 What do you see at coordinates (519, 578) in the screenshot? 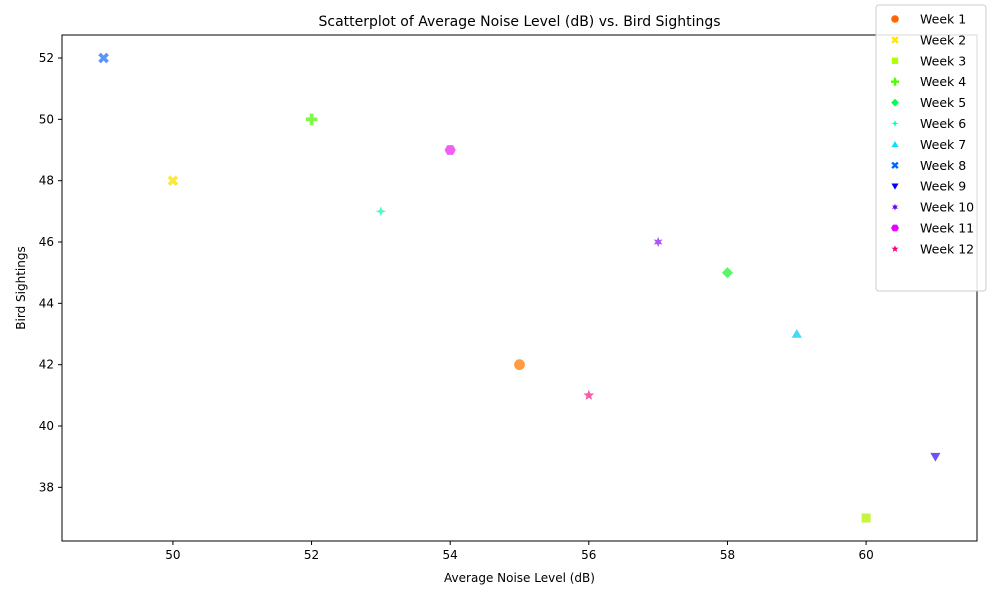
I see `x-axis-label: Average Noise Level (dB)` at bounding box center [519, 578].